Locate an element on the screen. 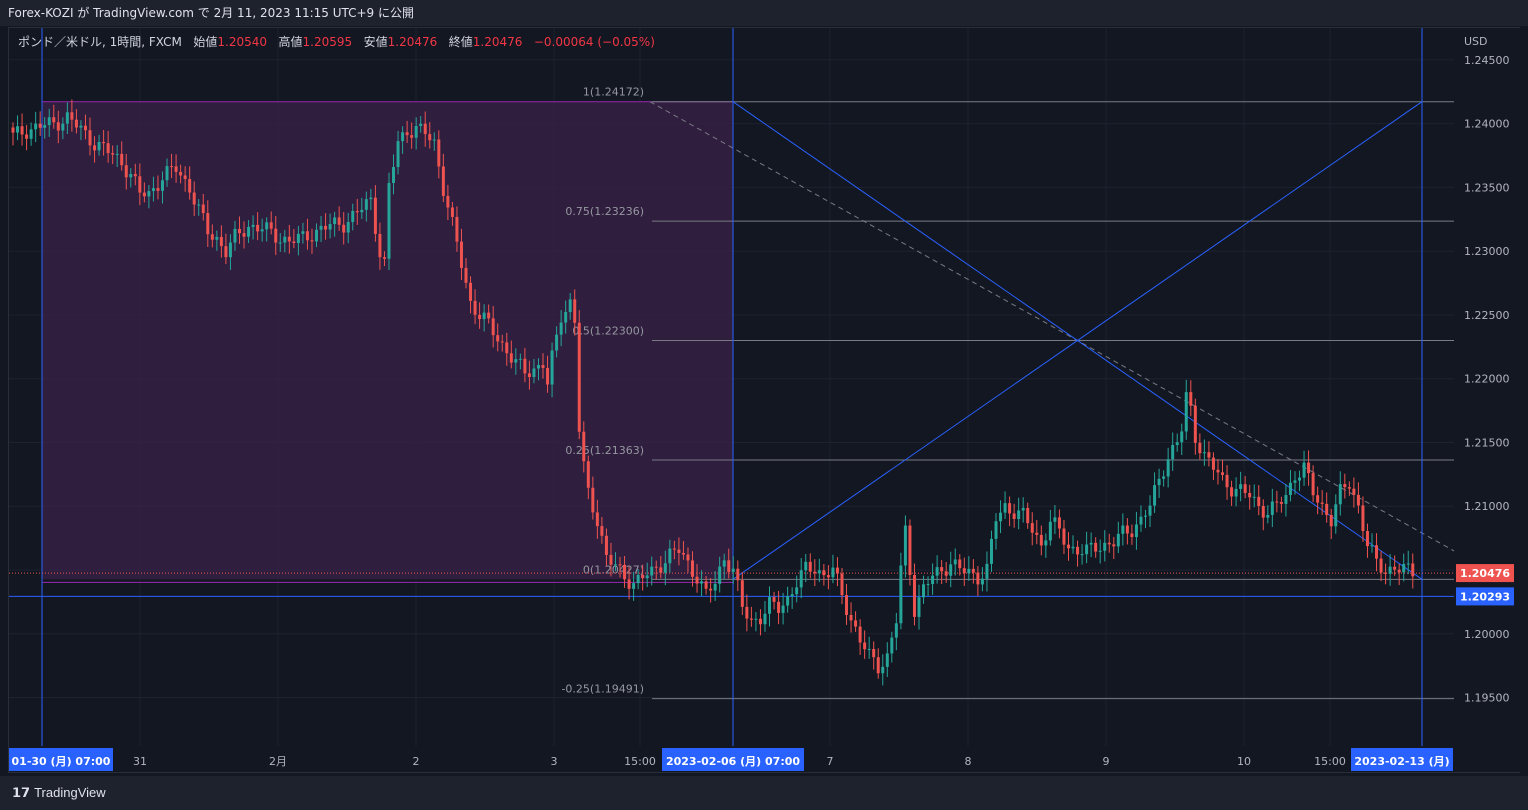 The height and width of the screenshot is (810, 1528). symbol-name: ポンド／米ドル, 1時間, FXCM is located at coordinates (100, 42).